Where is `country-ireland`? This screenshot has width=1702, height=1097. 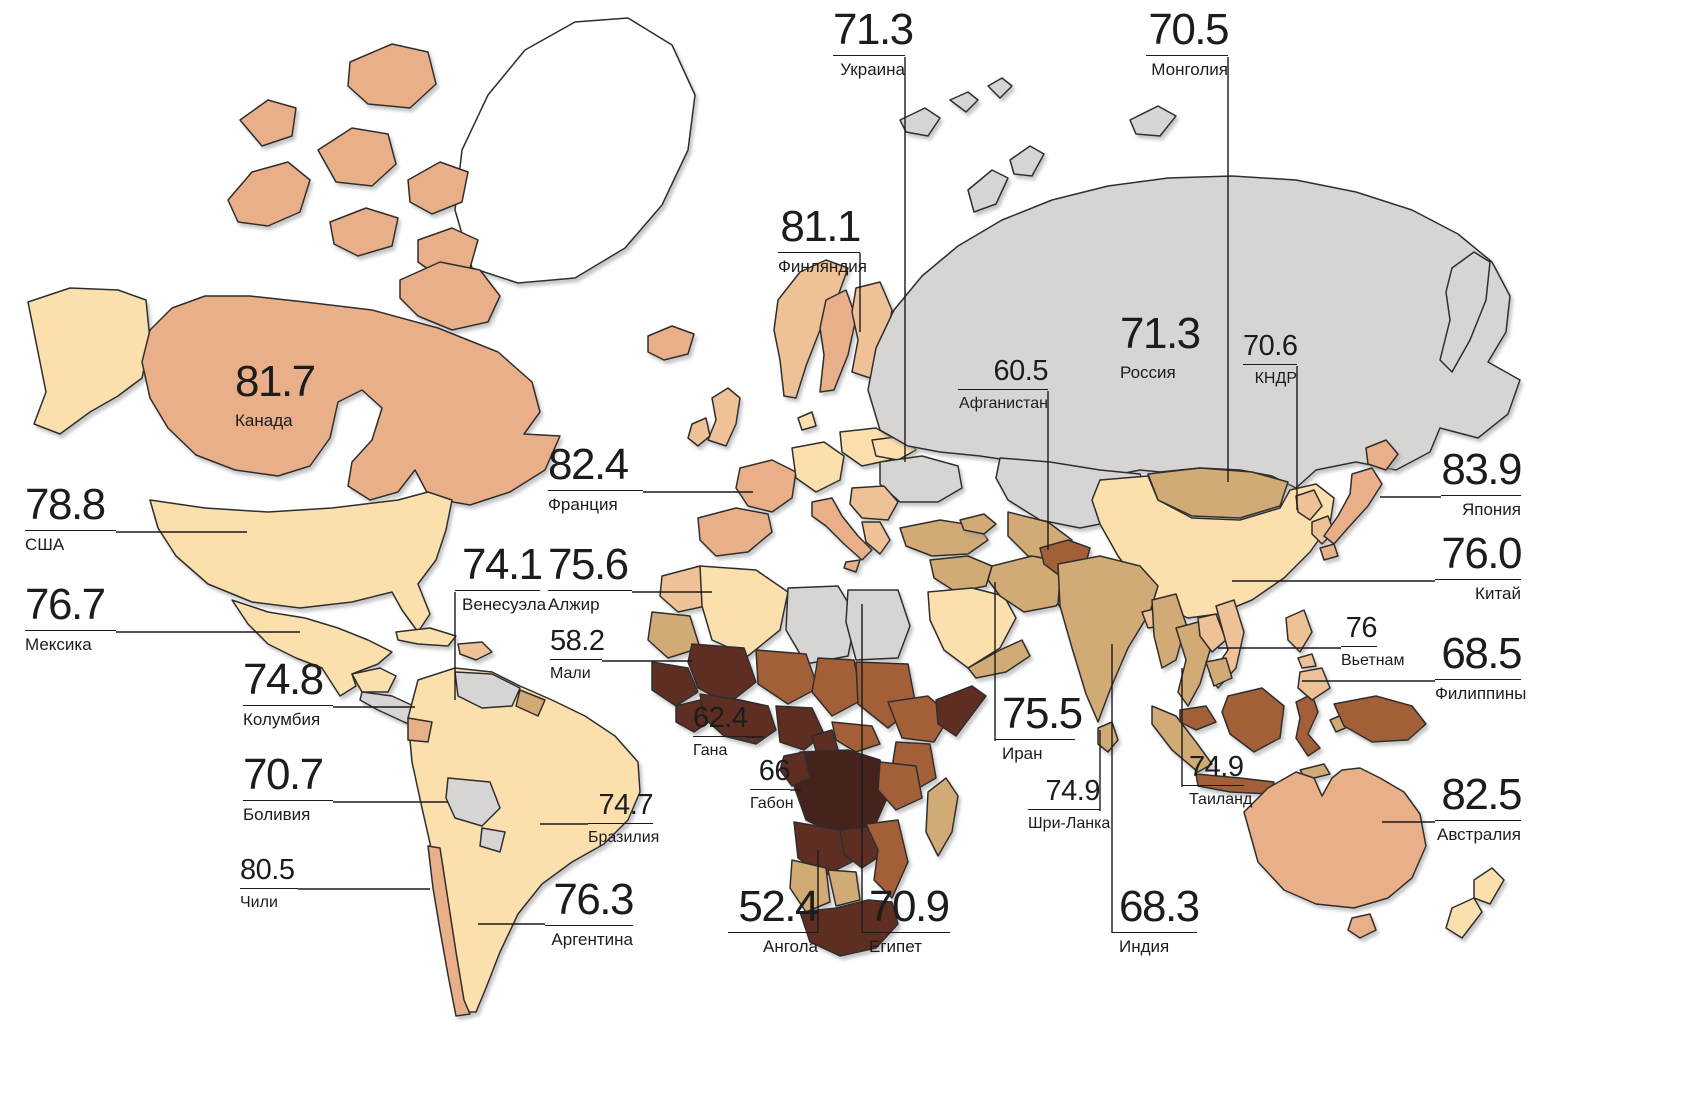 country-ireland is located at coordinates (699, 432).